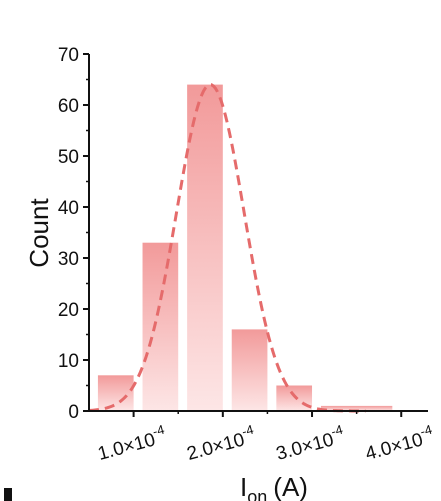 This screenshot has width=441, height=501. What do you see at coordinates (265, 438) in the screenshot?
I see `x-ticks-layer: 1.0×10-4 2.0×10-4 3.0×10-4 4.0×10-4` at bounding box center [265, 438].